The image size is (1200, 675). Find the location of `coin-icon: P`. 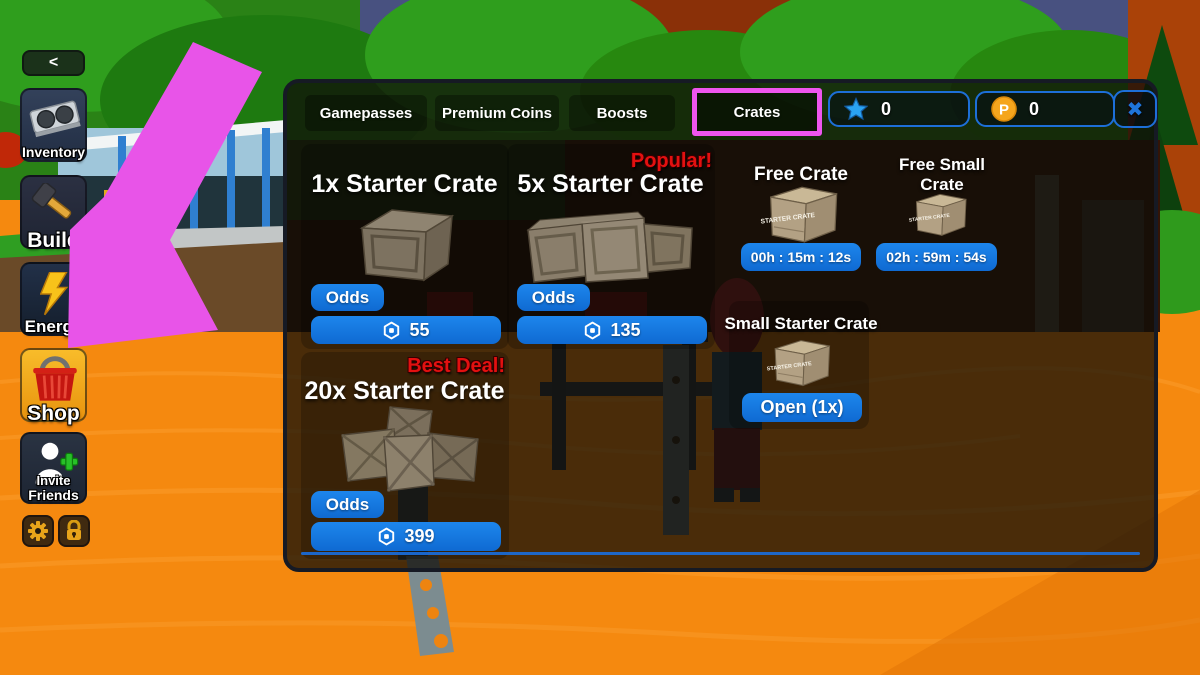

coin-icon: P is located at coordinates (1004, 109).